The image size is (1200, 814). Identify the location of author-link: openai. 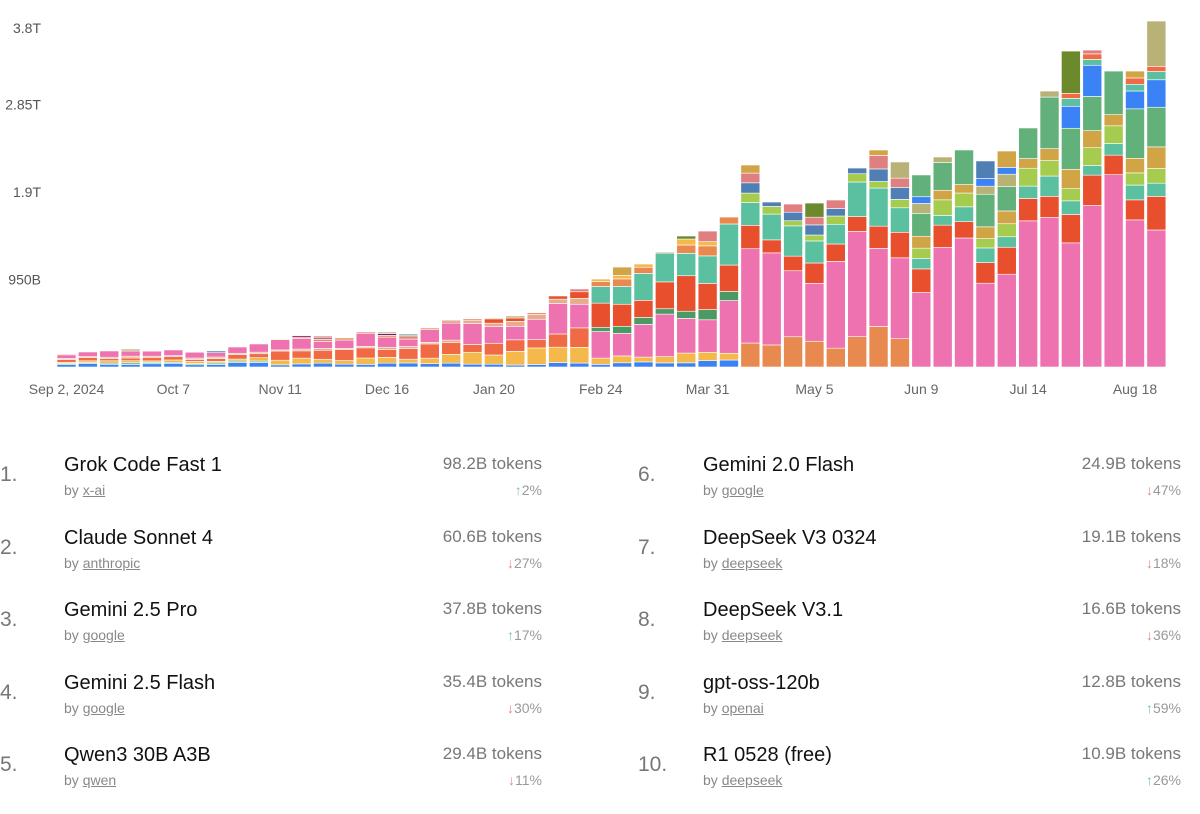
(742, 707).